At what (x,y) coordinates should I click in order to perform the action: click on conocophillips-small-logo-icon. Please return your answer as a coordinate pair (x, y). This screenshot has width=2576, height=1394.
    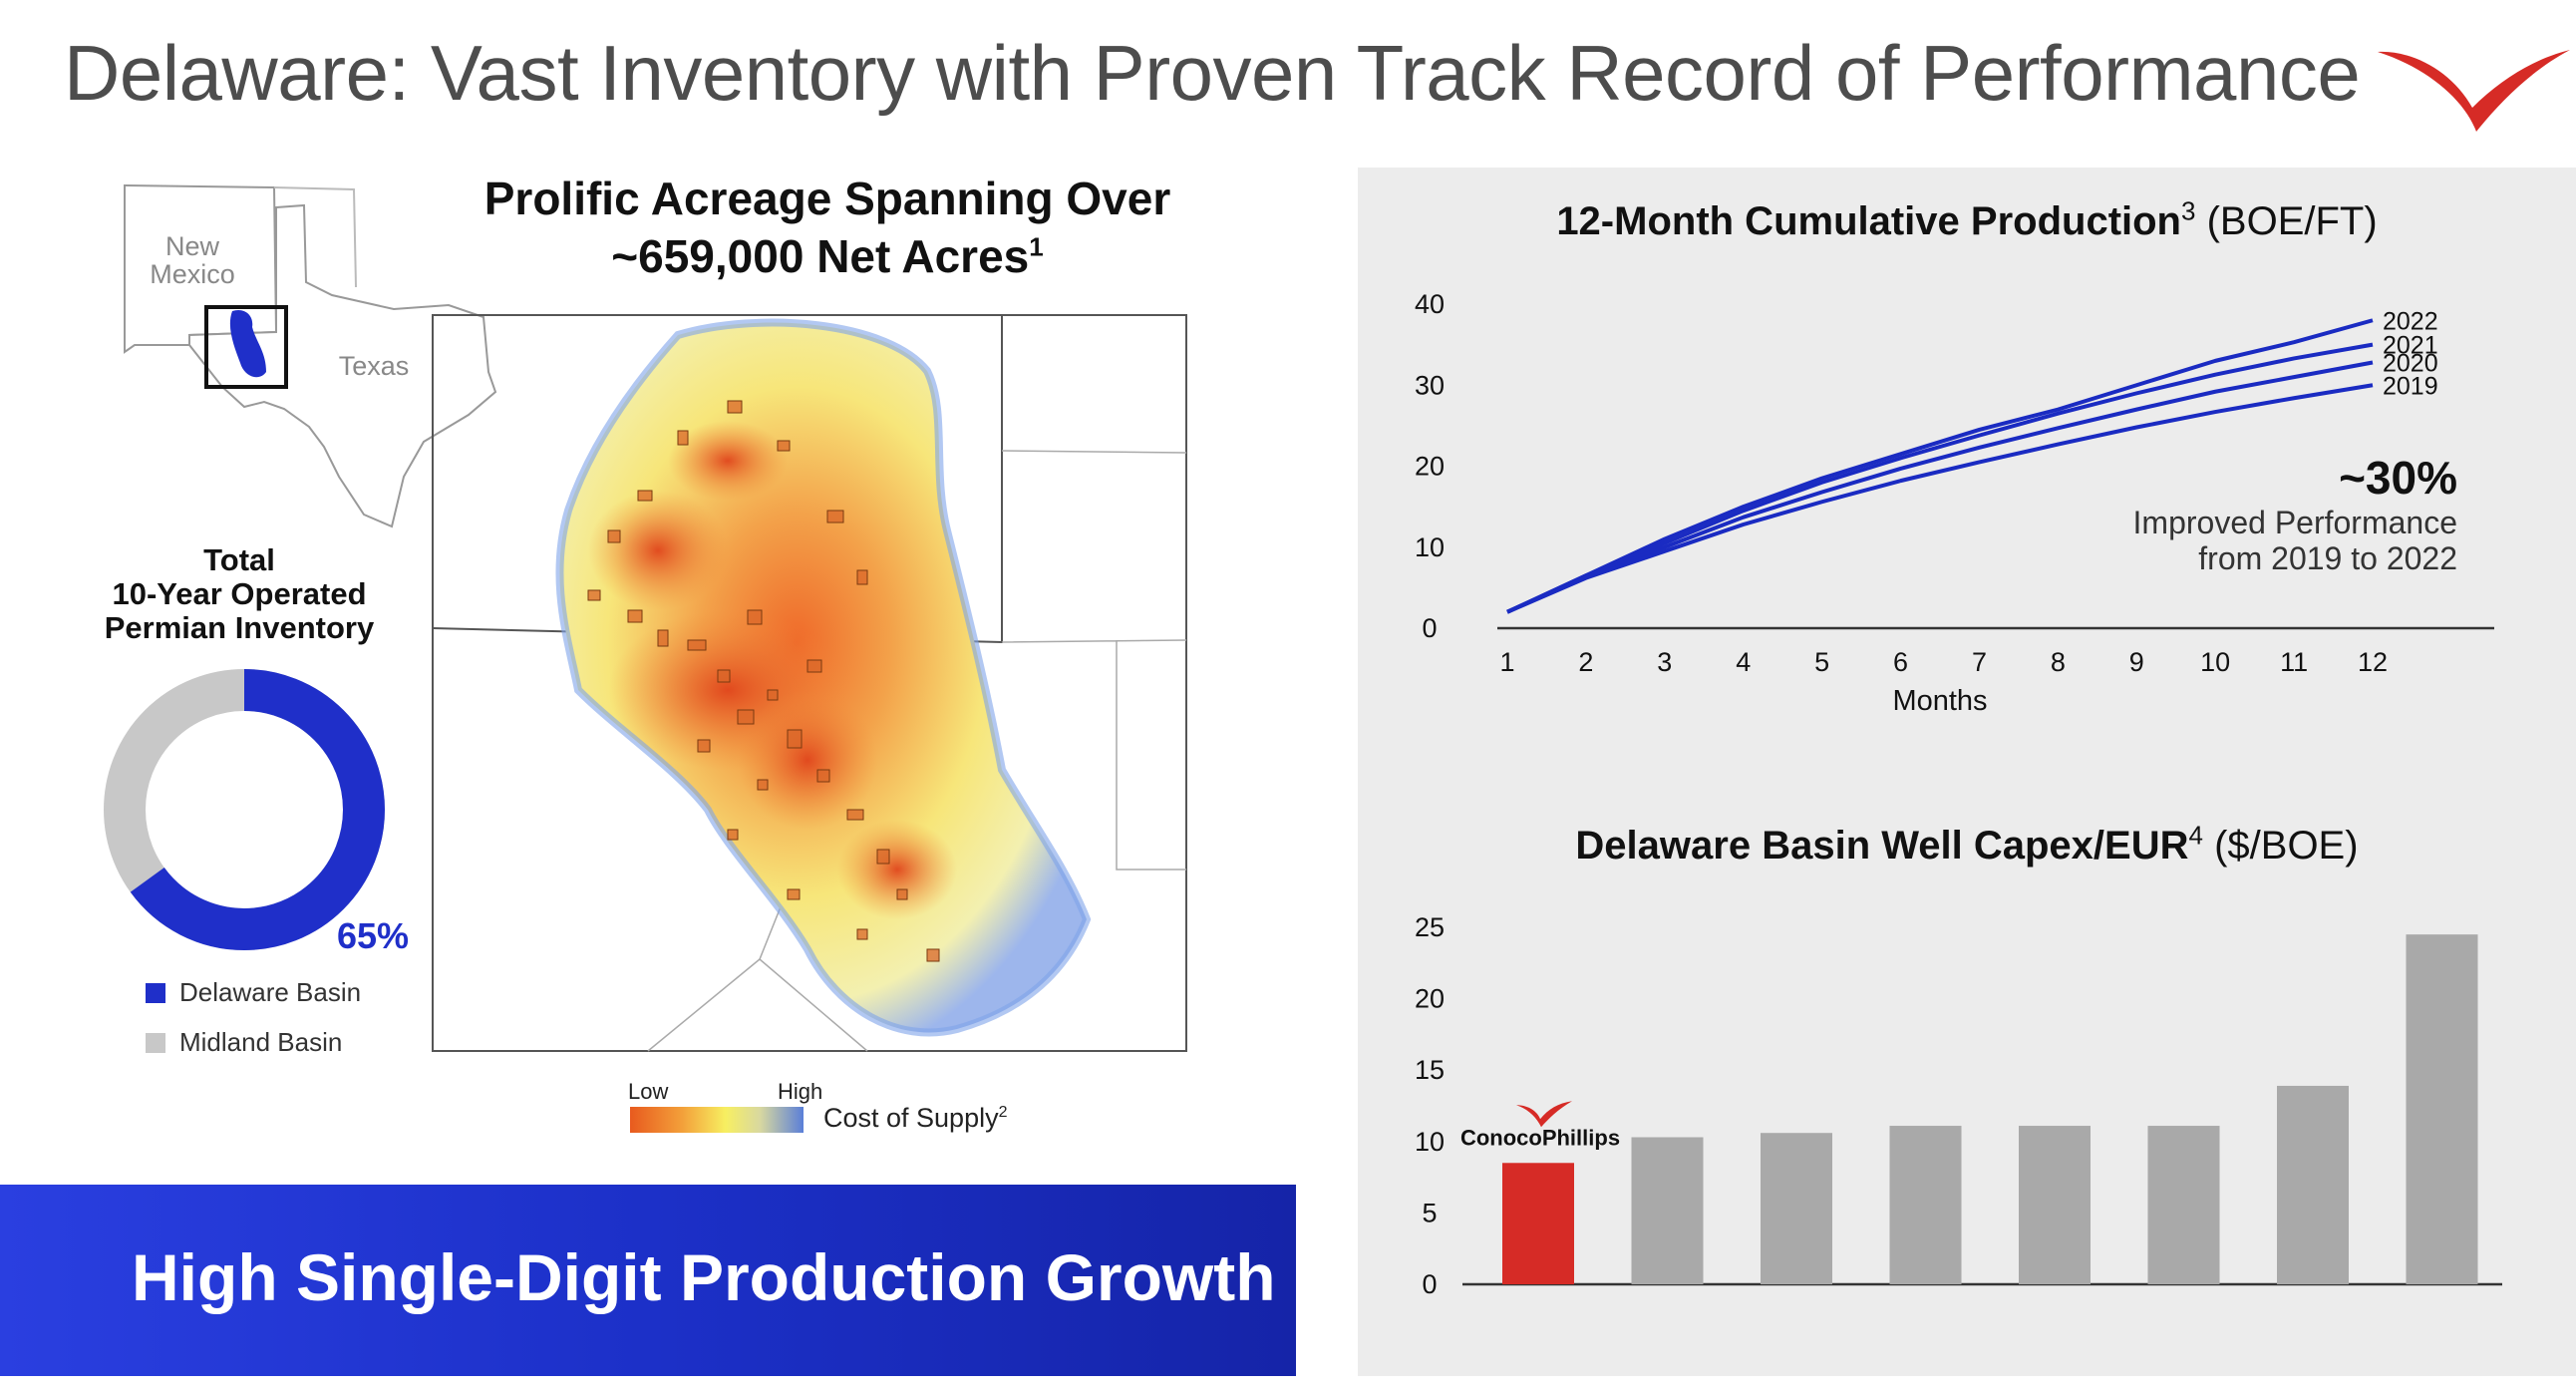
    Looking at the image, I should click on (1544, 1114).